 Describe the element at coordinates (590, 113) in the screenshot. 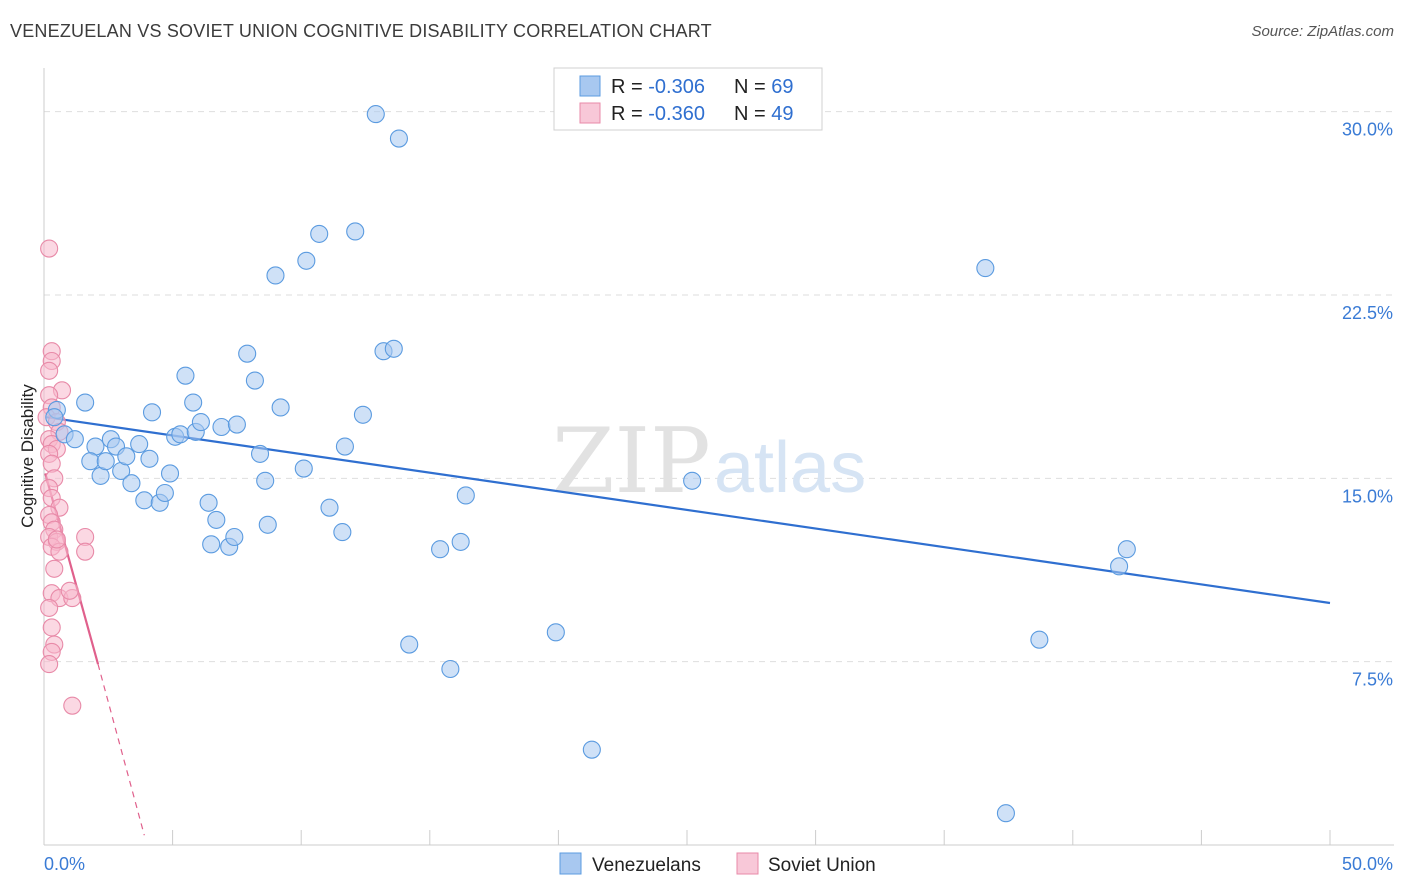

I see `legend-swatch-soviet-union` at that location.